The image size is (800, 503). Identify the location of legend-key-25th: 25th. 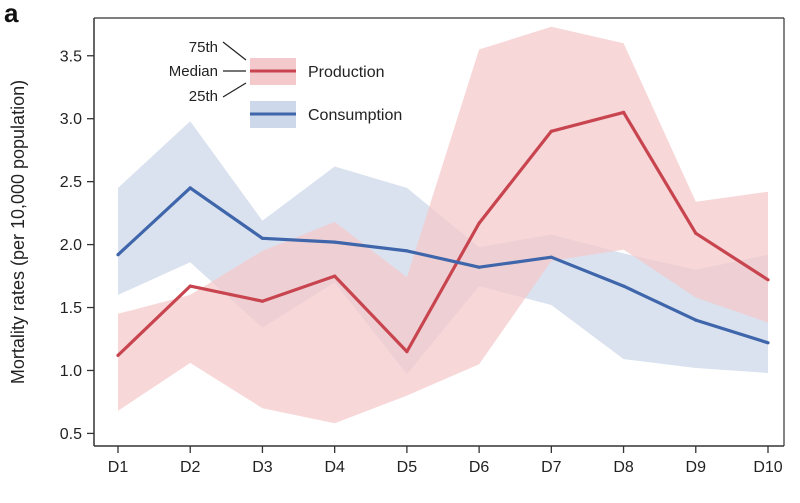
(203, 96).